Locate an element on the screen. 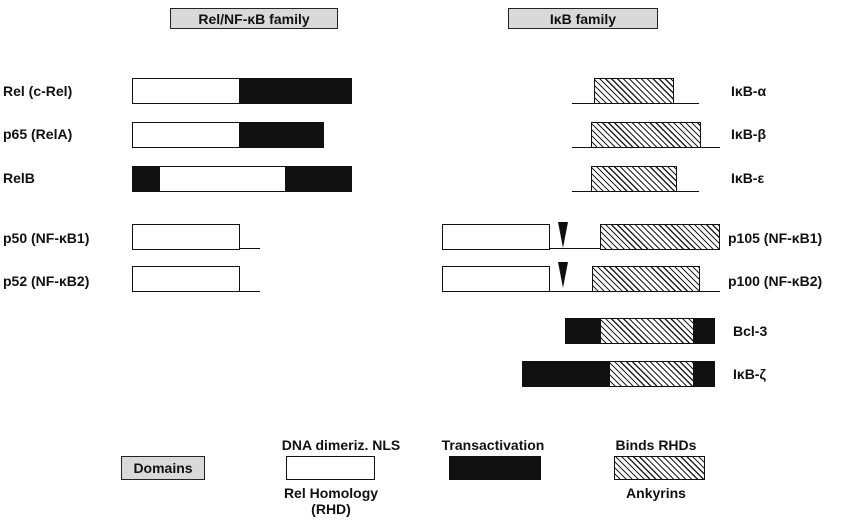 This screenshot has height=522, width=847. domains-legend-title: Domains is located at coordinates (163, 468).